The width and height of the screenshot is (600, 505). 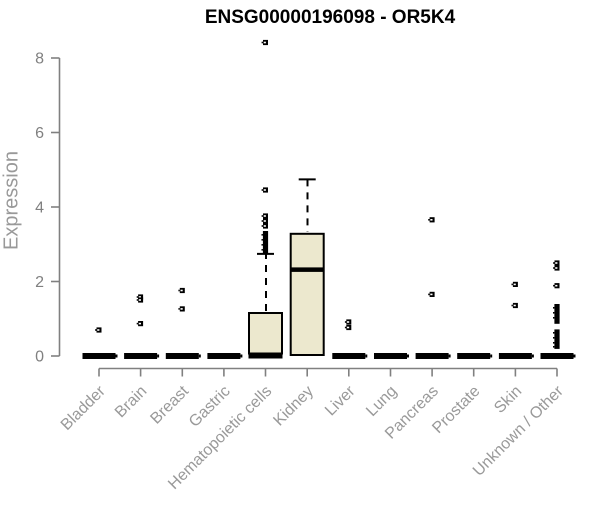 What do you see at coordinates (39, 357) in the screenshot?
I see `svg-text: 0` at bounding box center [39, 357].